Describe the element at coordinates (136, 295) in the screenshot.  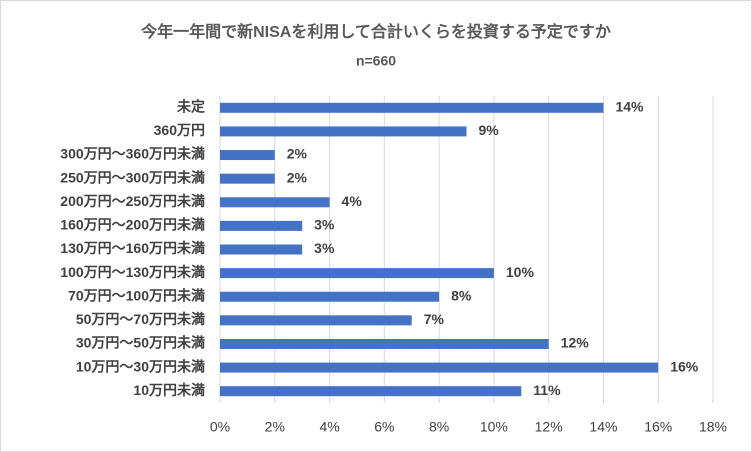
I see `y-tick-label: 70万円～100万円未満` at that location.